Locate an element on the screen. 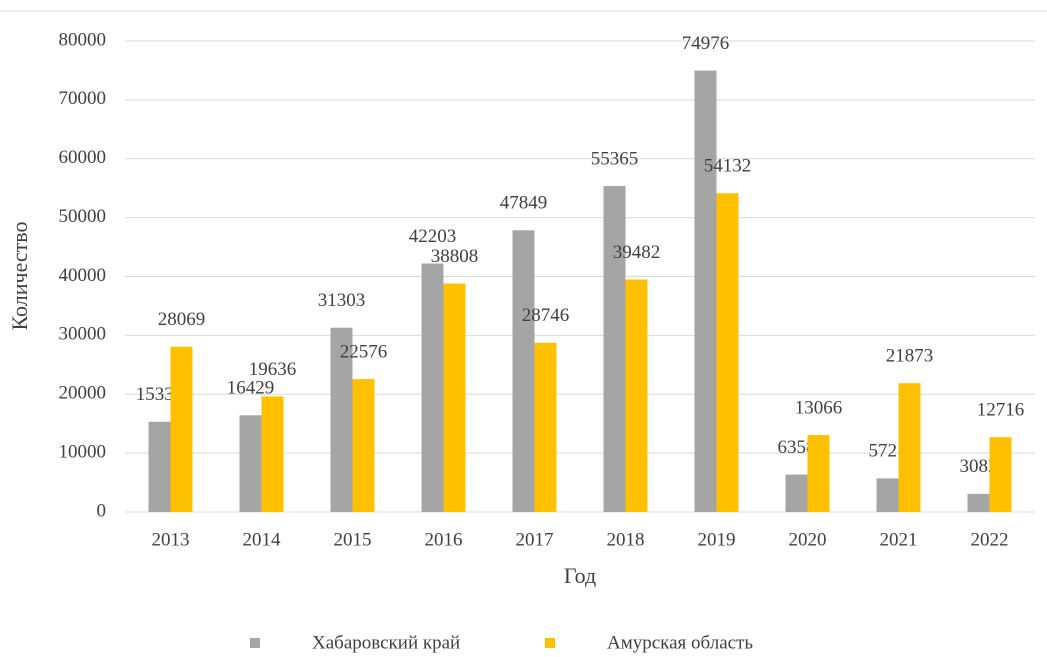  x-axis-title: Год is located at coordinates (580, 575).